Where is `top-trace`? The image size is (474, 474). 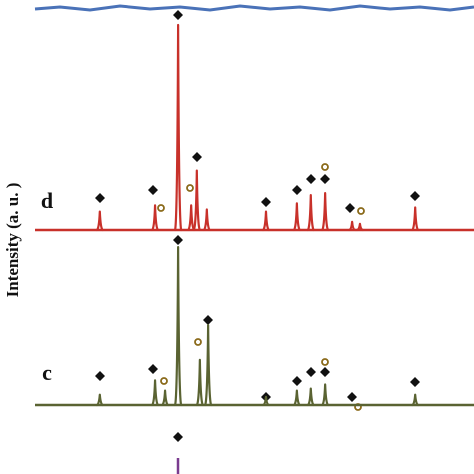
top-trace is located at coordinates (254, 8).